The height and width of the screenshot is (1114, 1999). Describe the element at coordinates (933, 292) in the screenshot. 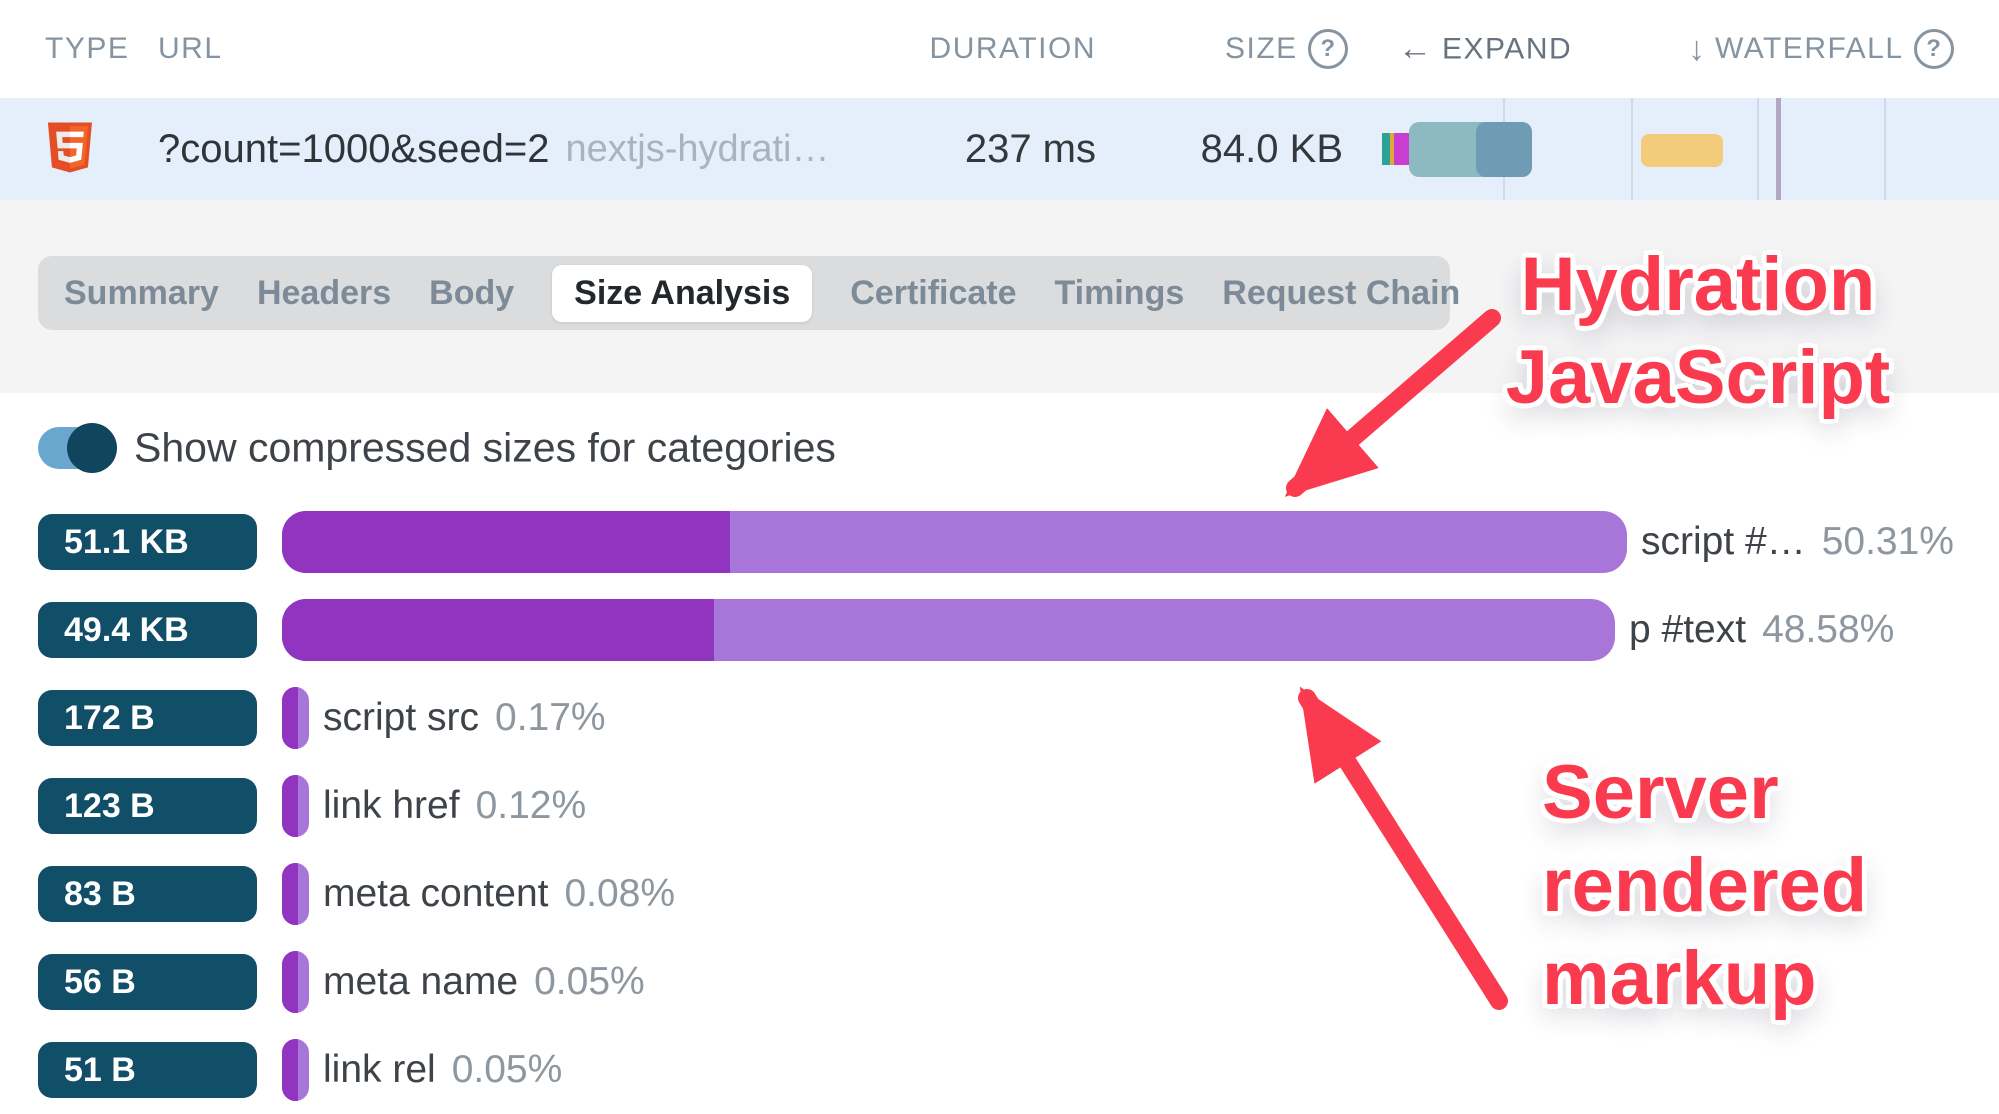

I see `tab-certificate: Certificate` at that location.